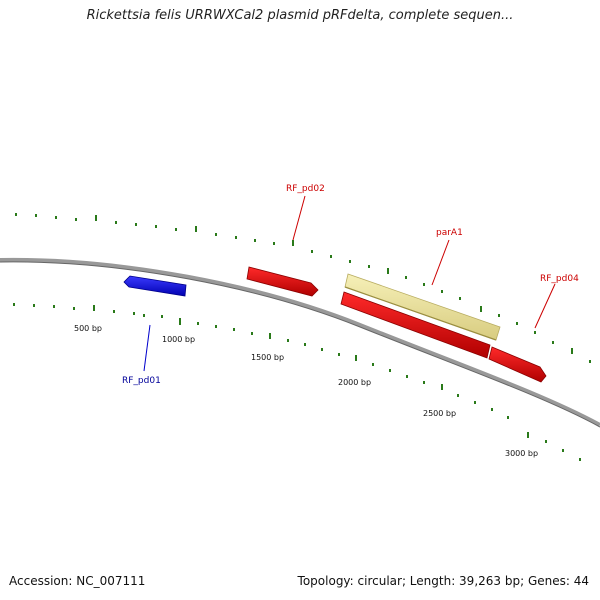  What do you see at coordinates (88, 328) in the screenshot?
I see `bp-label-500: 500 bp` at bounding box center [88, 328].